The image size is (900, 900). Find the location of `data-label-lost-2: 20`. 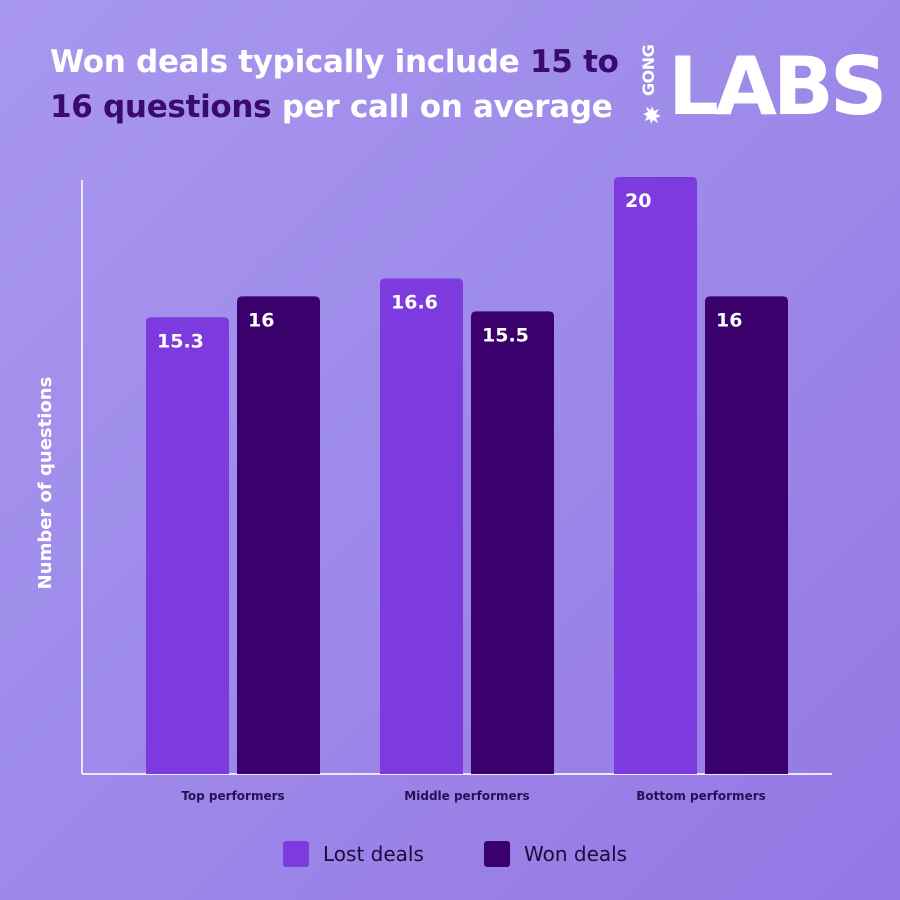

data-label-lost-2: 20 is located at coordinates (638, 201).